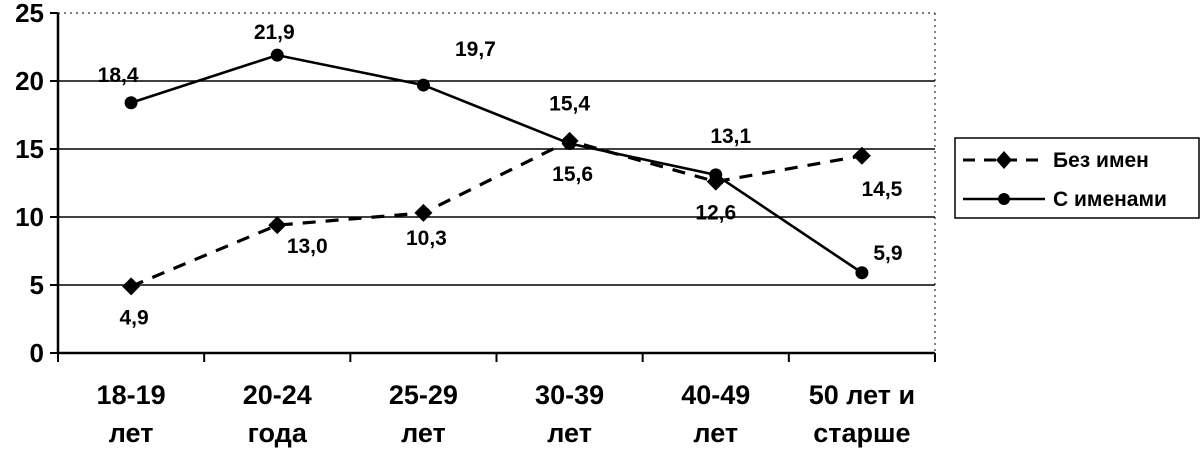 This screenshot has width=1201, height=450. I want to click on data-label-bez-imen: 10,3, so click(426, 238).